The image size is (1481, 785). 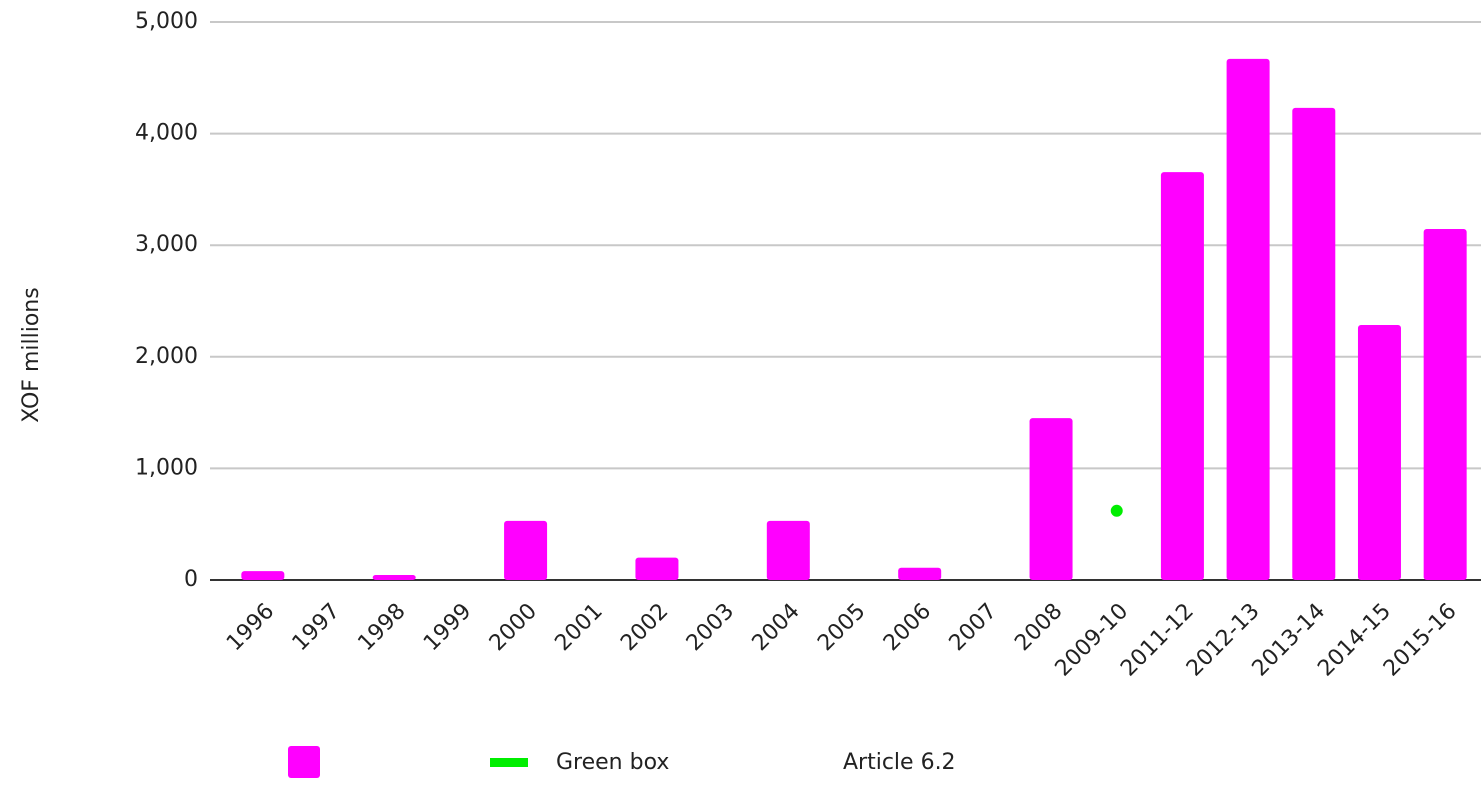 I want to click on x-tick-label: 1998, so click(x=381, y=627).